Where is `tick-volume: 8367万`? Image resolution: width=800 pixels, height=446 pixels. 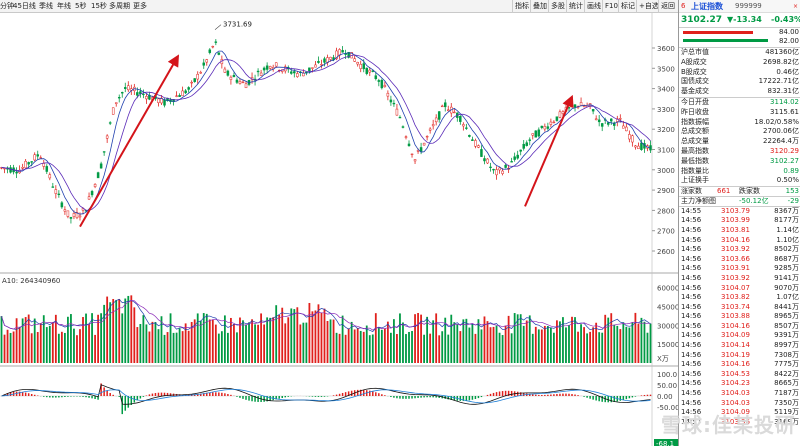 tick-volume: 8367万 is located at coordinates (786, 210).